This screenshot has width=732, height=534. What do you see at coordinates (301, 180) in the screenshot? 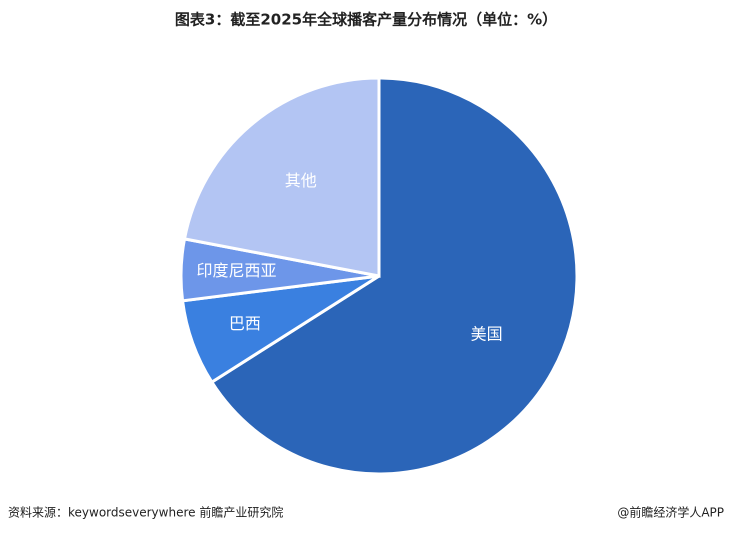
I see `slice-label: 其他` at bounding box center [301, 180].